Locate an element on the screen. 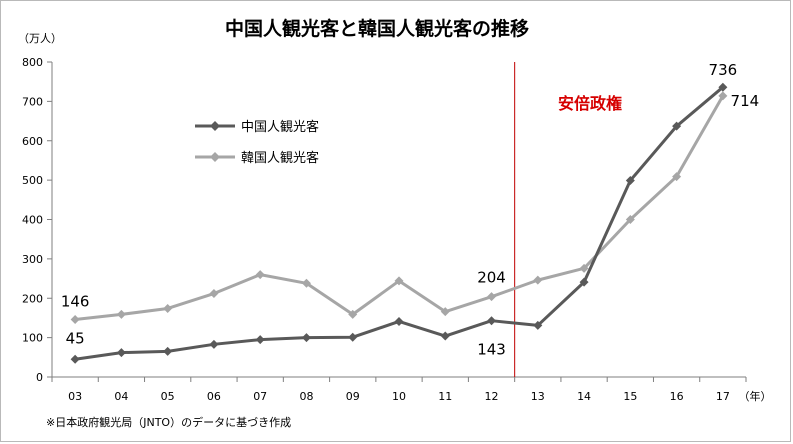  legend-item-china: 中国人観光客 is located at coordinates (257, 127).